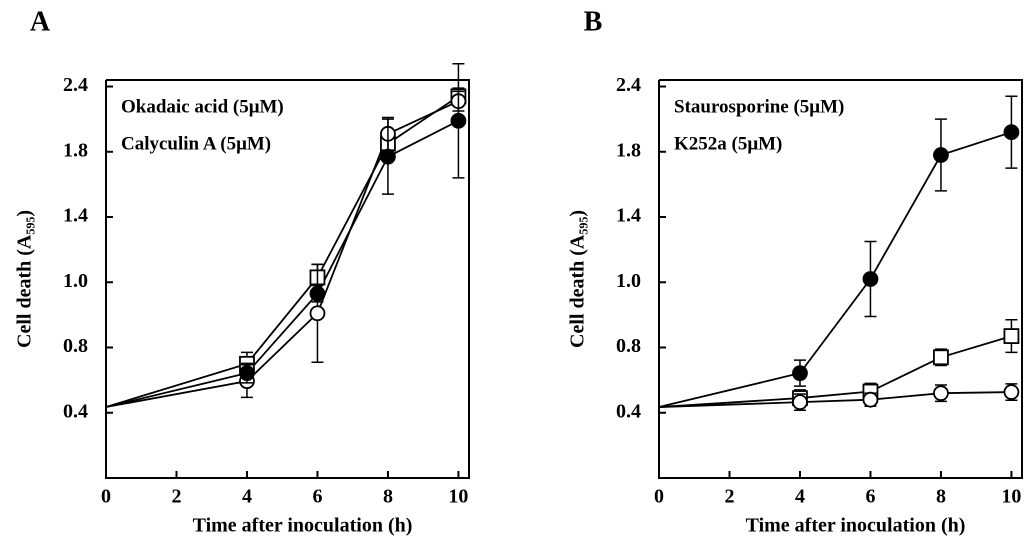  Describe the element at coordinates (593, 21) in the screenshot. I see `panel-label: B` at that location.